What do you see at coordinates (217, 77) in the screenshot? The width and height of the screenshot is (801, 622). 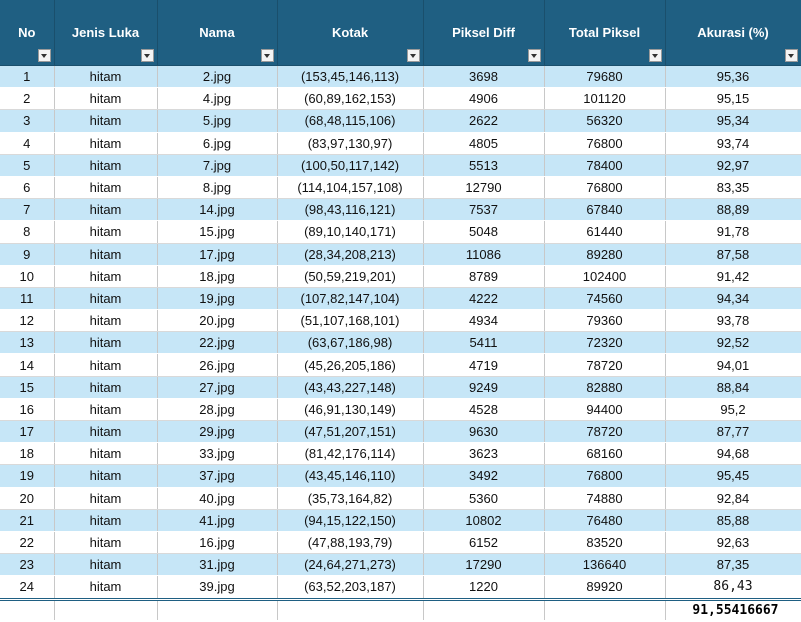 I see `cell-nama: 2.jpg` at bounding box center [217, 77].